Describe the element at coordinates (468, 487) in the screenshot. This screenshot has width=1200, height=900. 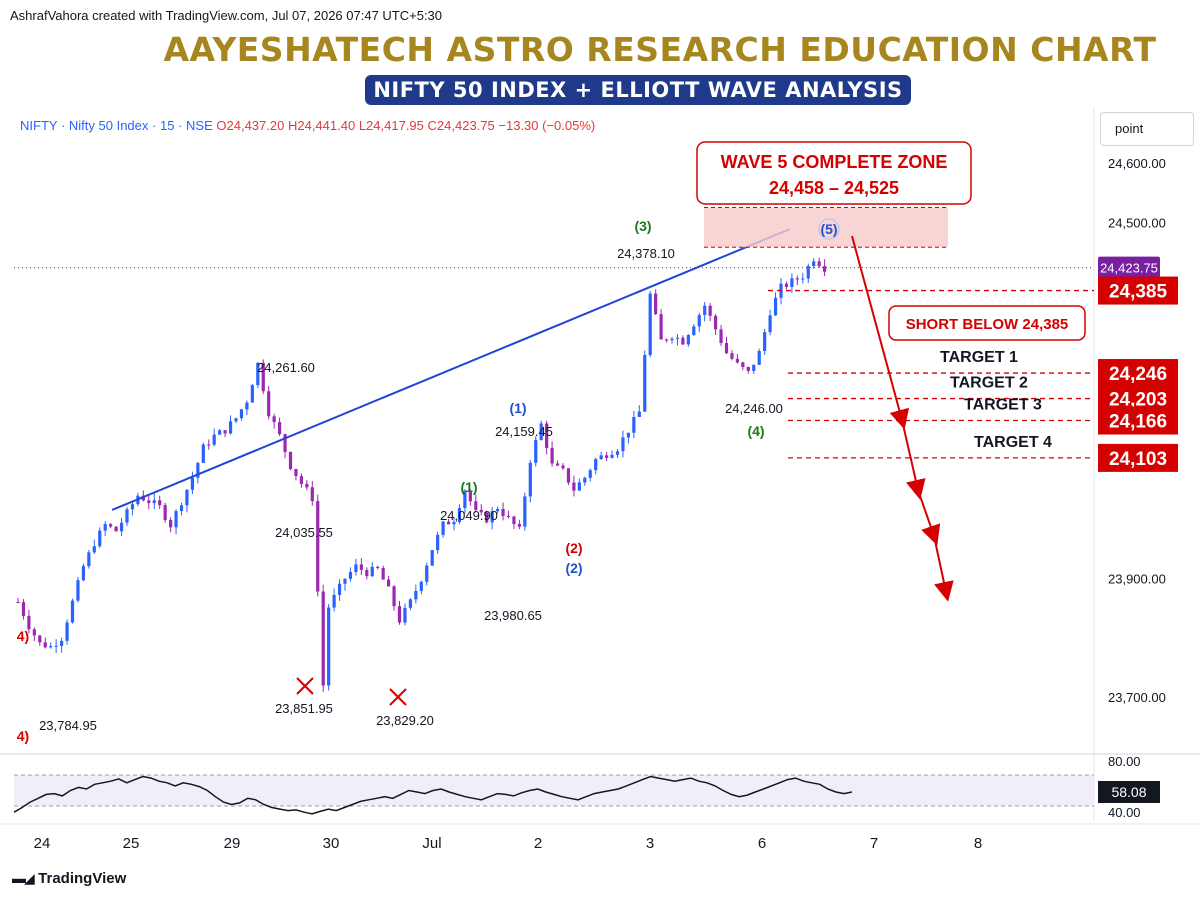
I see `elliott-wave-label: (1)` at that location.